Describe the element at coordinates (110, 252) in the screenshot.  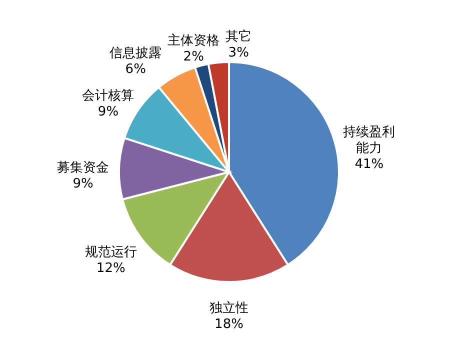
I see `slice-label: 规范运行` at that location.